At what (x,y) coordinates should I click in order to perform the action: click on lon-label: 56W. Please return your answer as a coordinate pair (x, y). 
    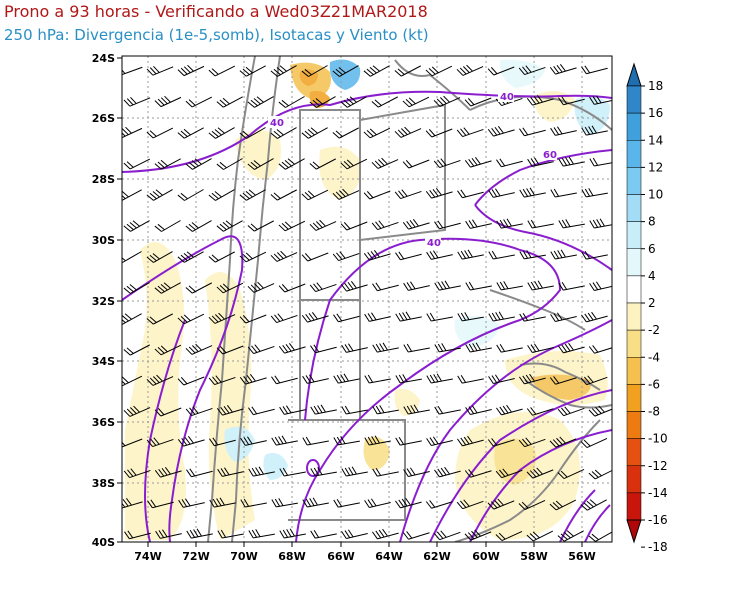
    Looking at the image, I should click on (581, 556).